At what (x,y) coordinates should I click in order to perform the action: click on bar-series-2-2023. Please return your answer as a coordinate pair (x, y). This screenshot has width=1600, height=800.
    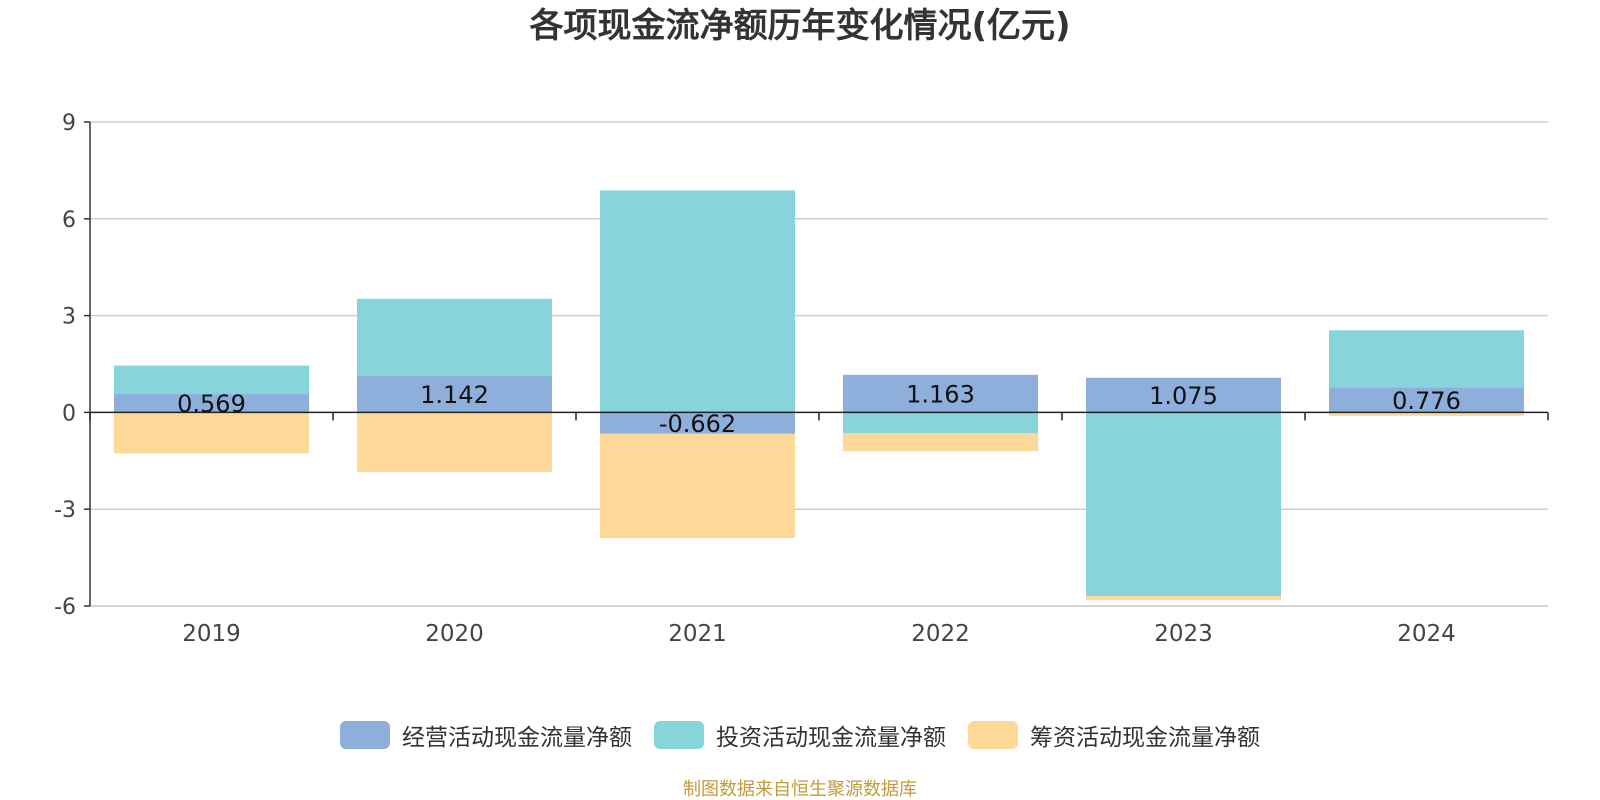
    Looking at the image, I should click on (1183, 597).